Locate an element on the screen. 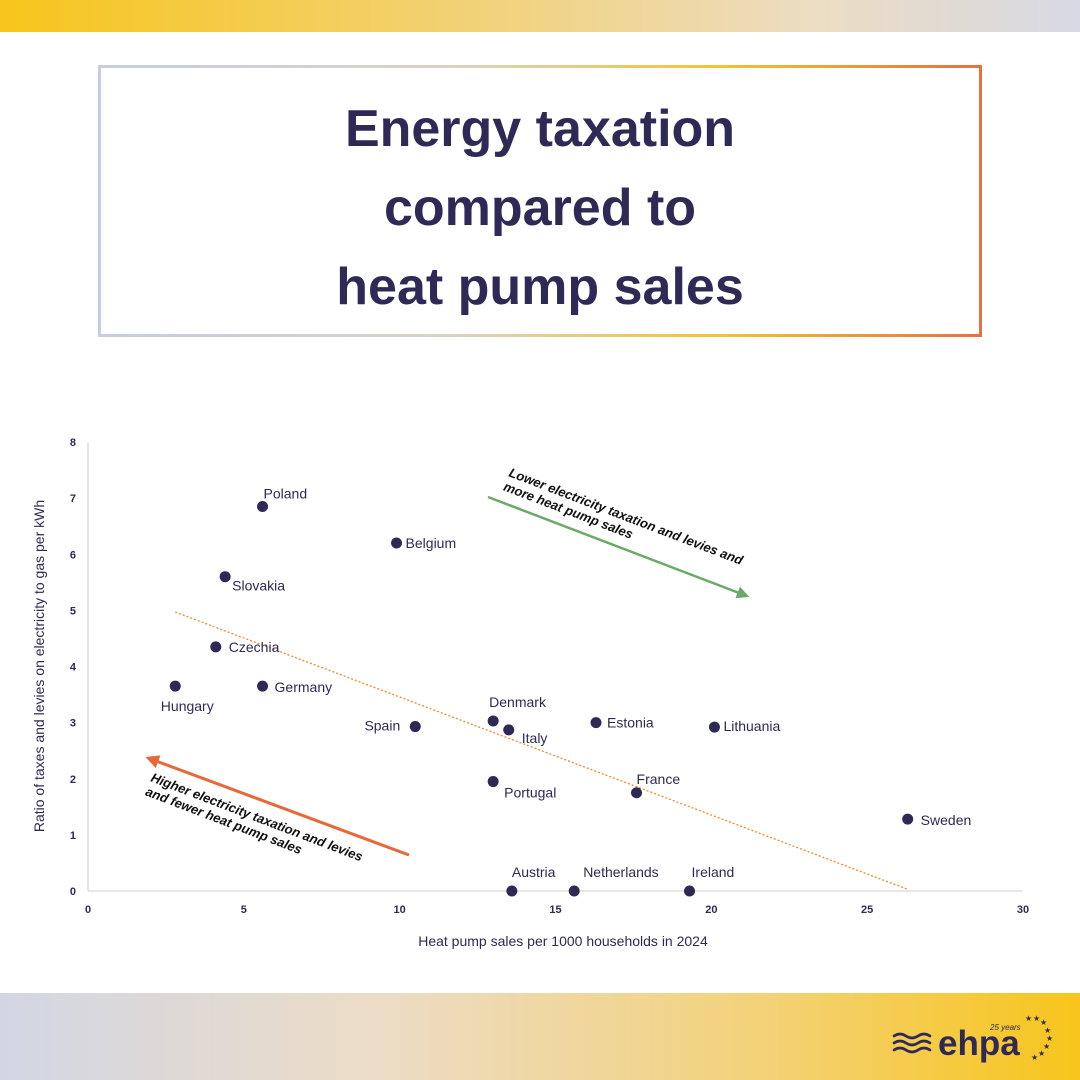 Image resolution: width=1080 pixels, height=1080 pixels. point-label-austria: Austria is located at coordinates (534, 872).